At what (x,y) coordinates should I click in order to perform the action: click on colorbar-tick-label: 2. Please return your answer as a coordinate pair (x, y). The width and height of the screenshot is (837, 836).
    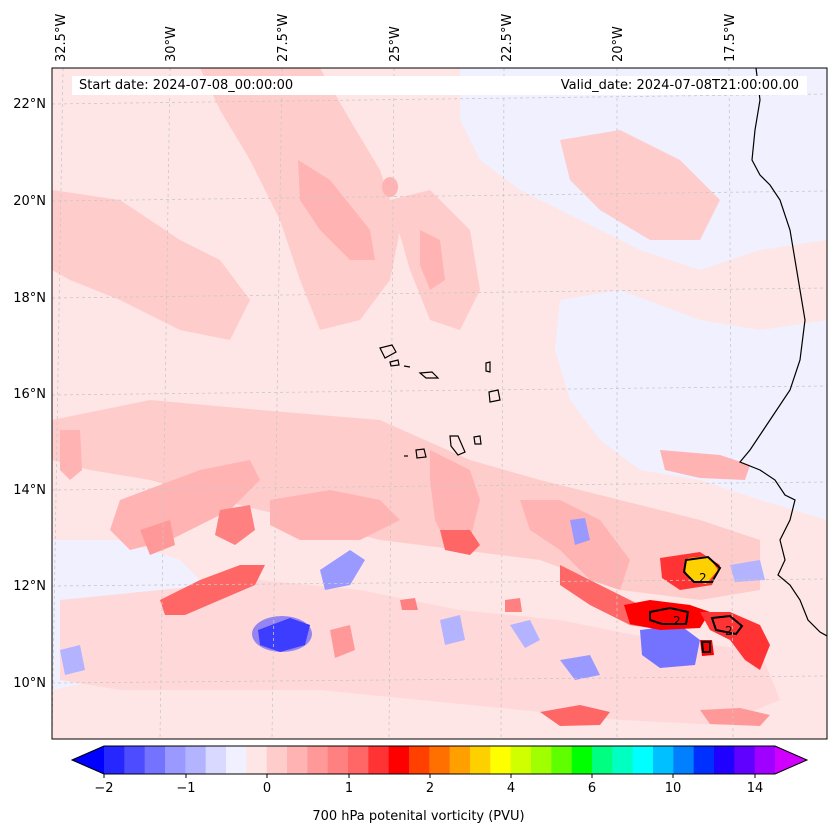
    Looking at the image, I should click on (430, 788).